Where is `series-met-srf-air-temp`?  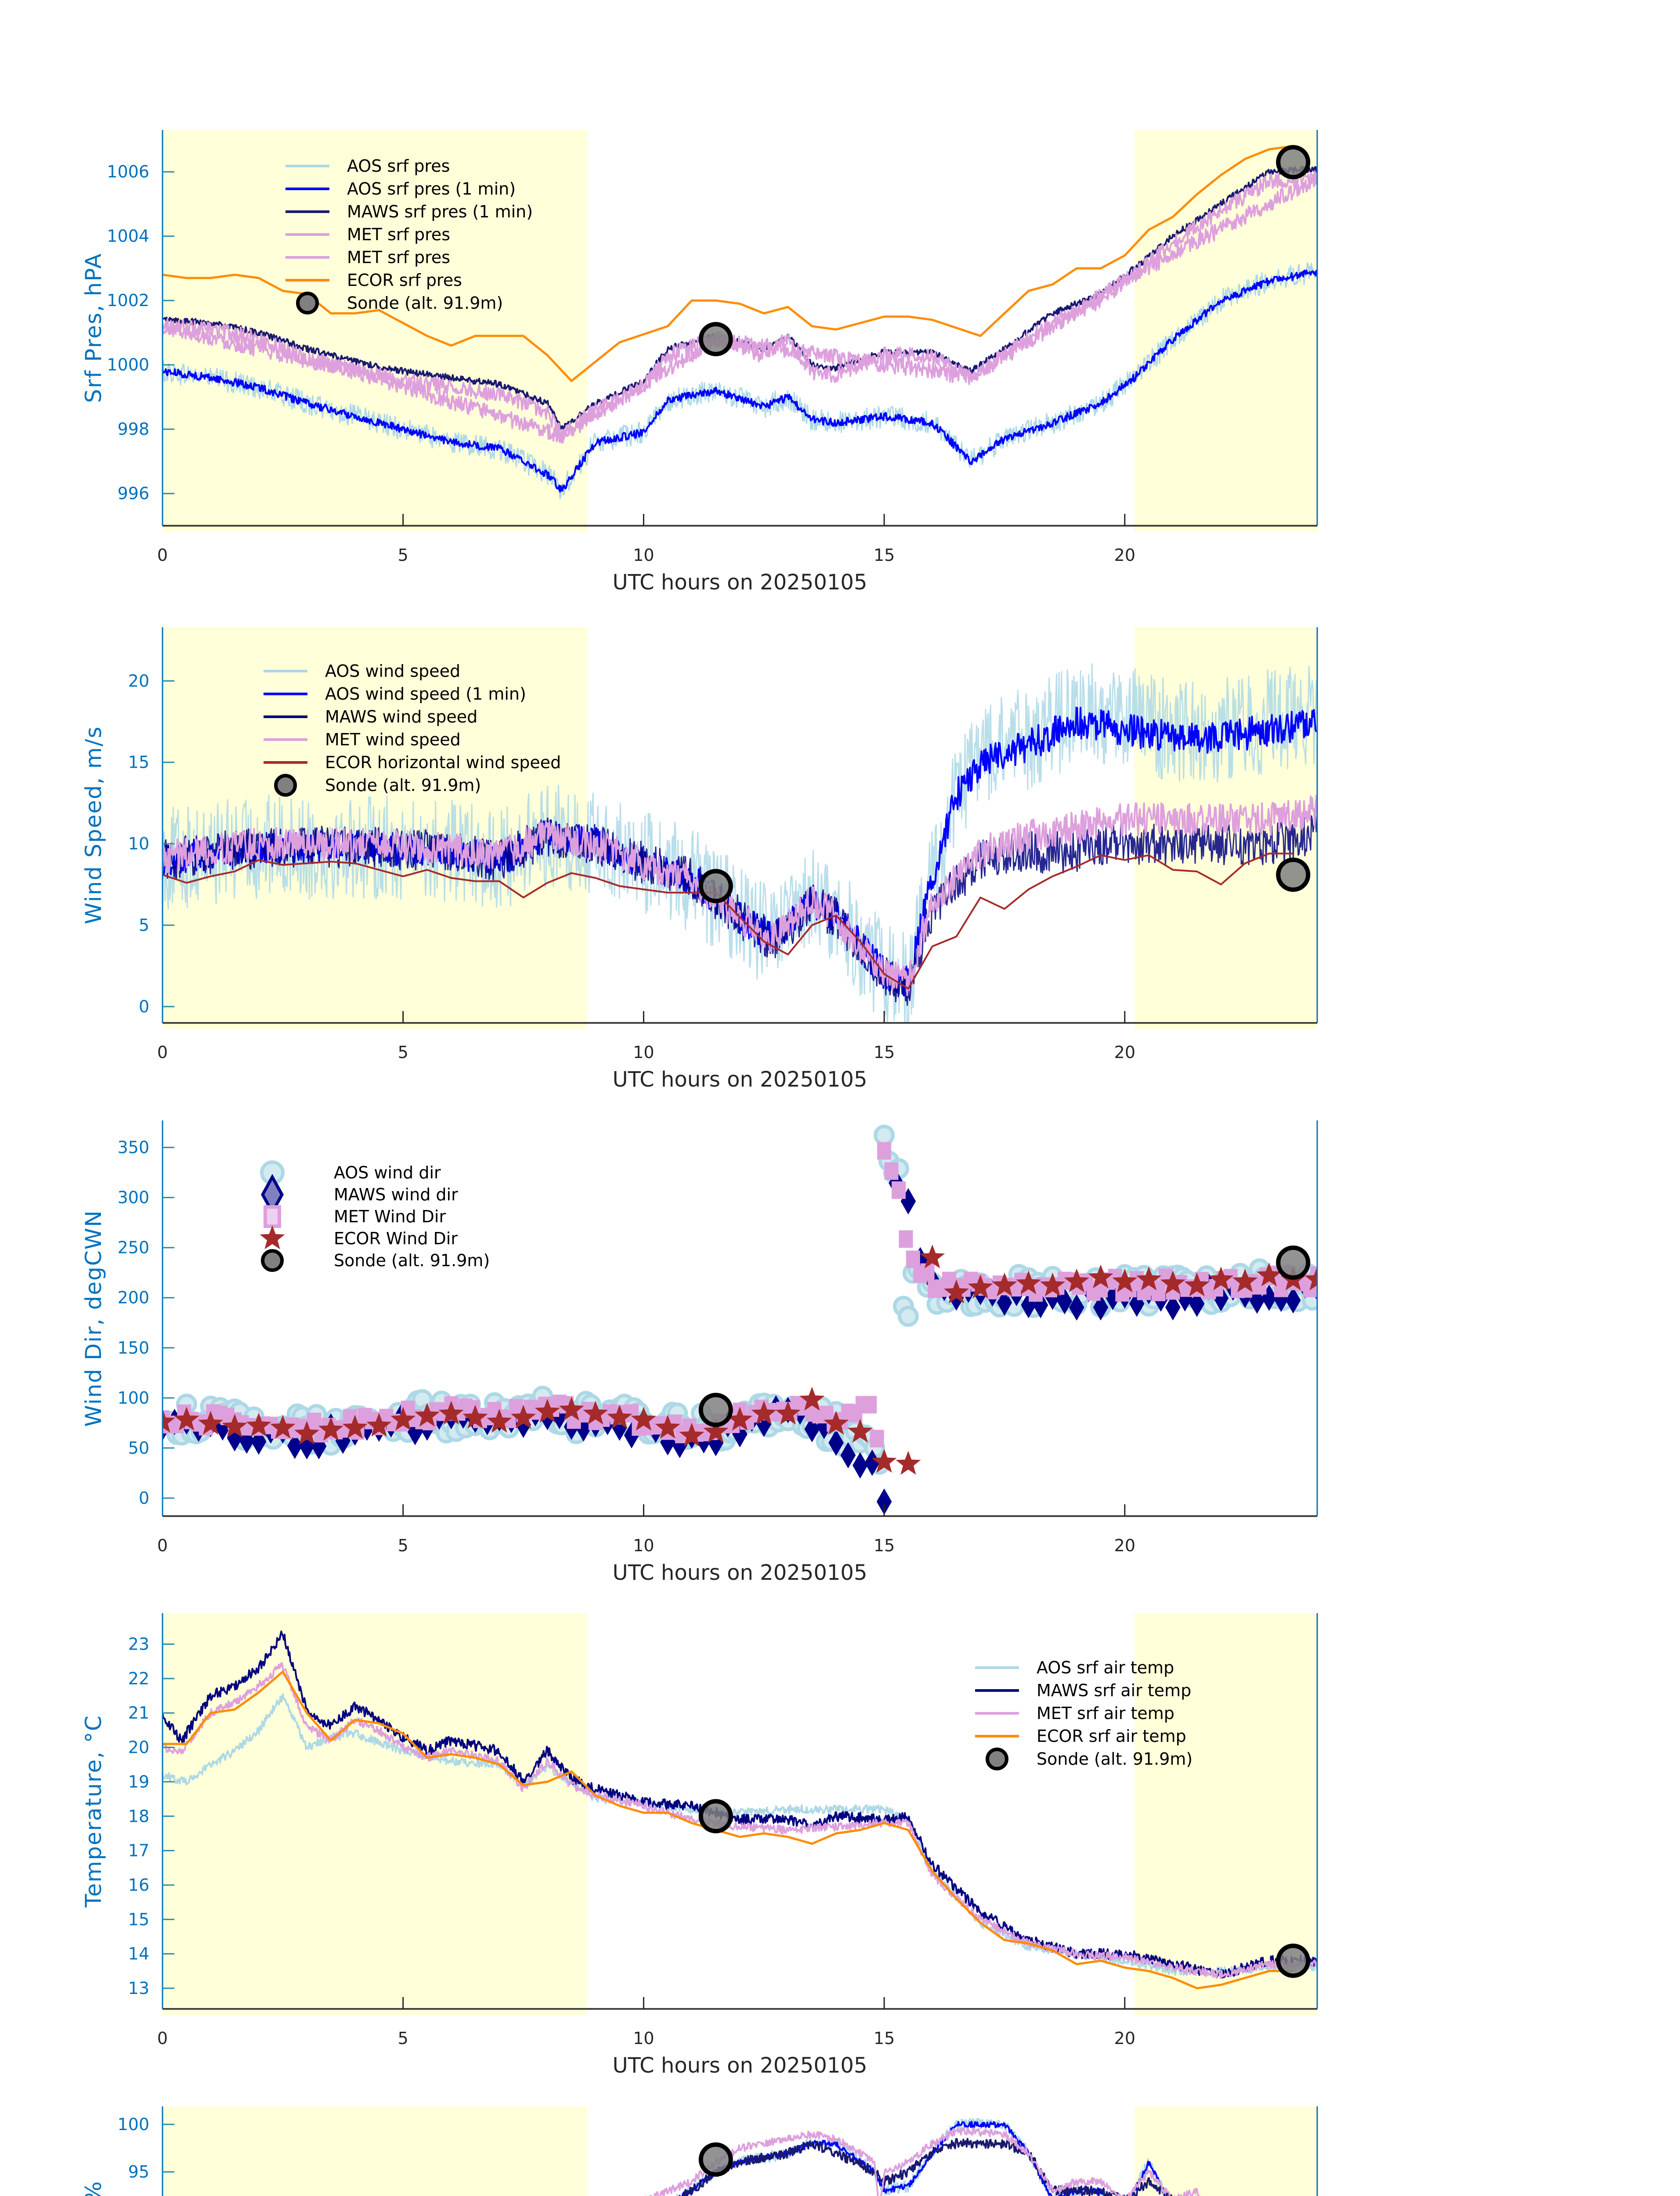
series-met-srf-air-temp is located at coordinates (740, 1820).